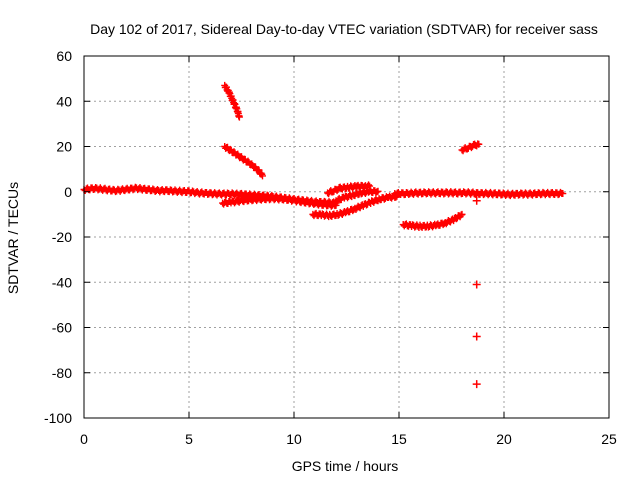 The height and width of the screenshot is (480, 640). What do you see at coordinates (399, 439) in the screenshot?
I see `x-tick-label: 15` at bounding box center [399, 439].